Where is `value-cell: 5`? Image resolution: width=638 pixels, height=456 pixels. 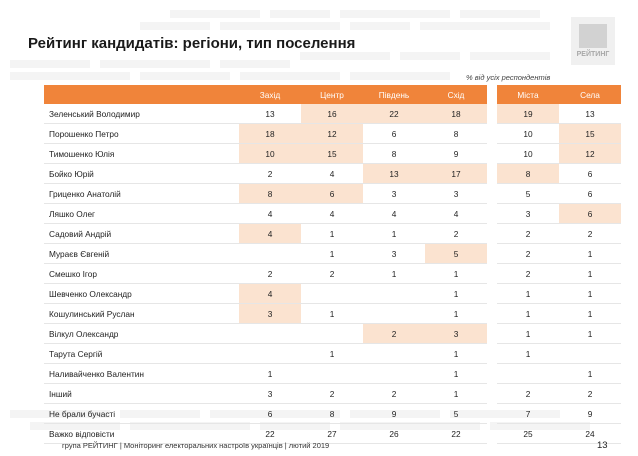
value-cell: 5 is located at coordinates (528, 194).